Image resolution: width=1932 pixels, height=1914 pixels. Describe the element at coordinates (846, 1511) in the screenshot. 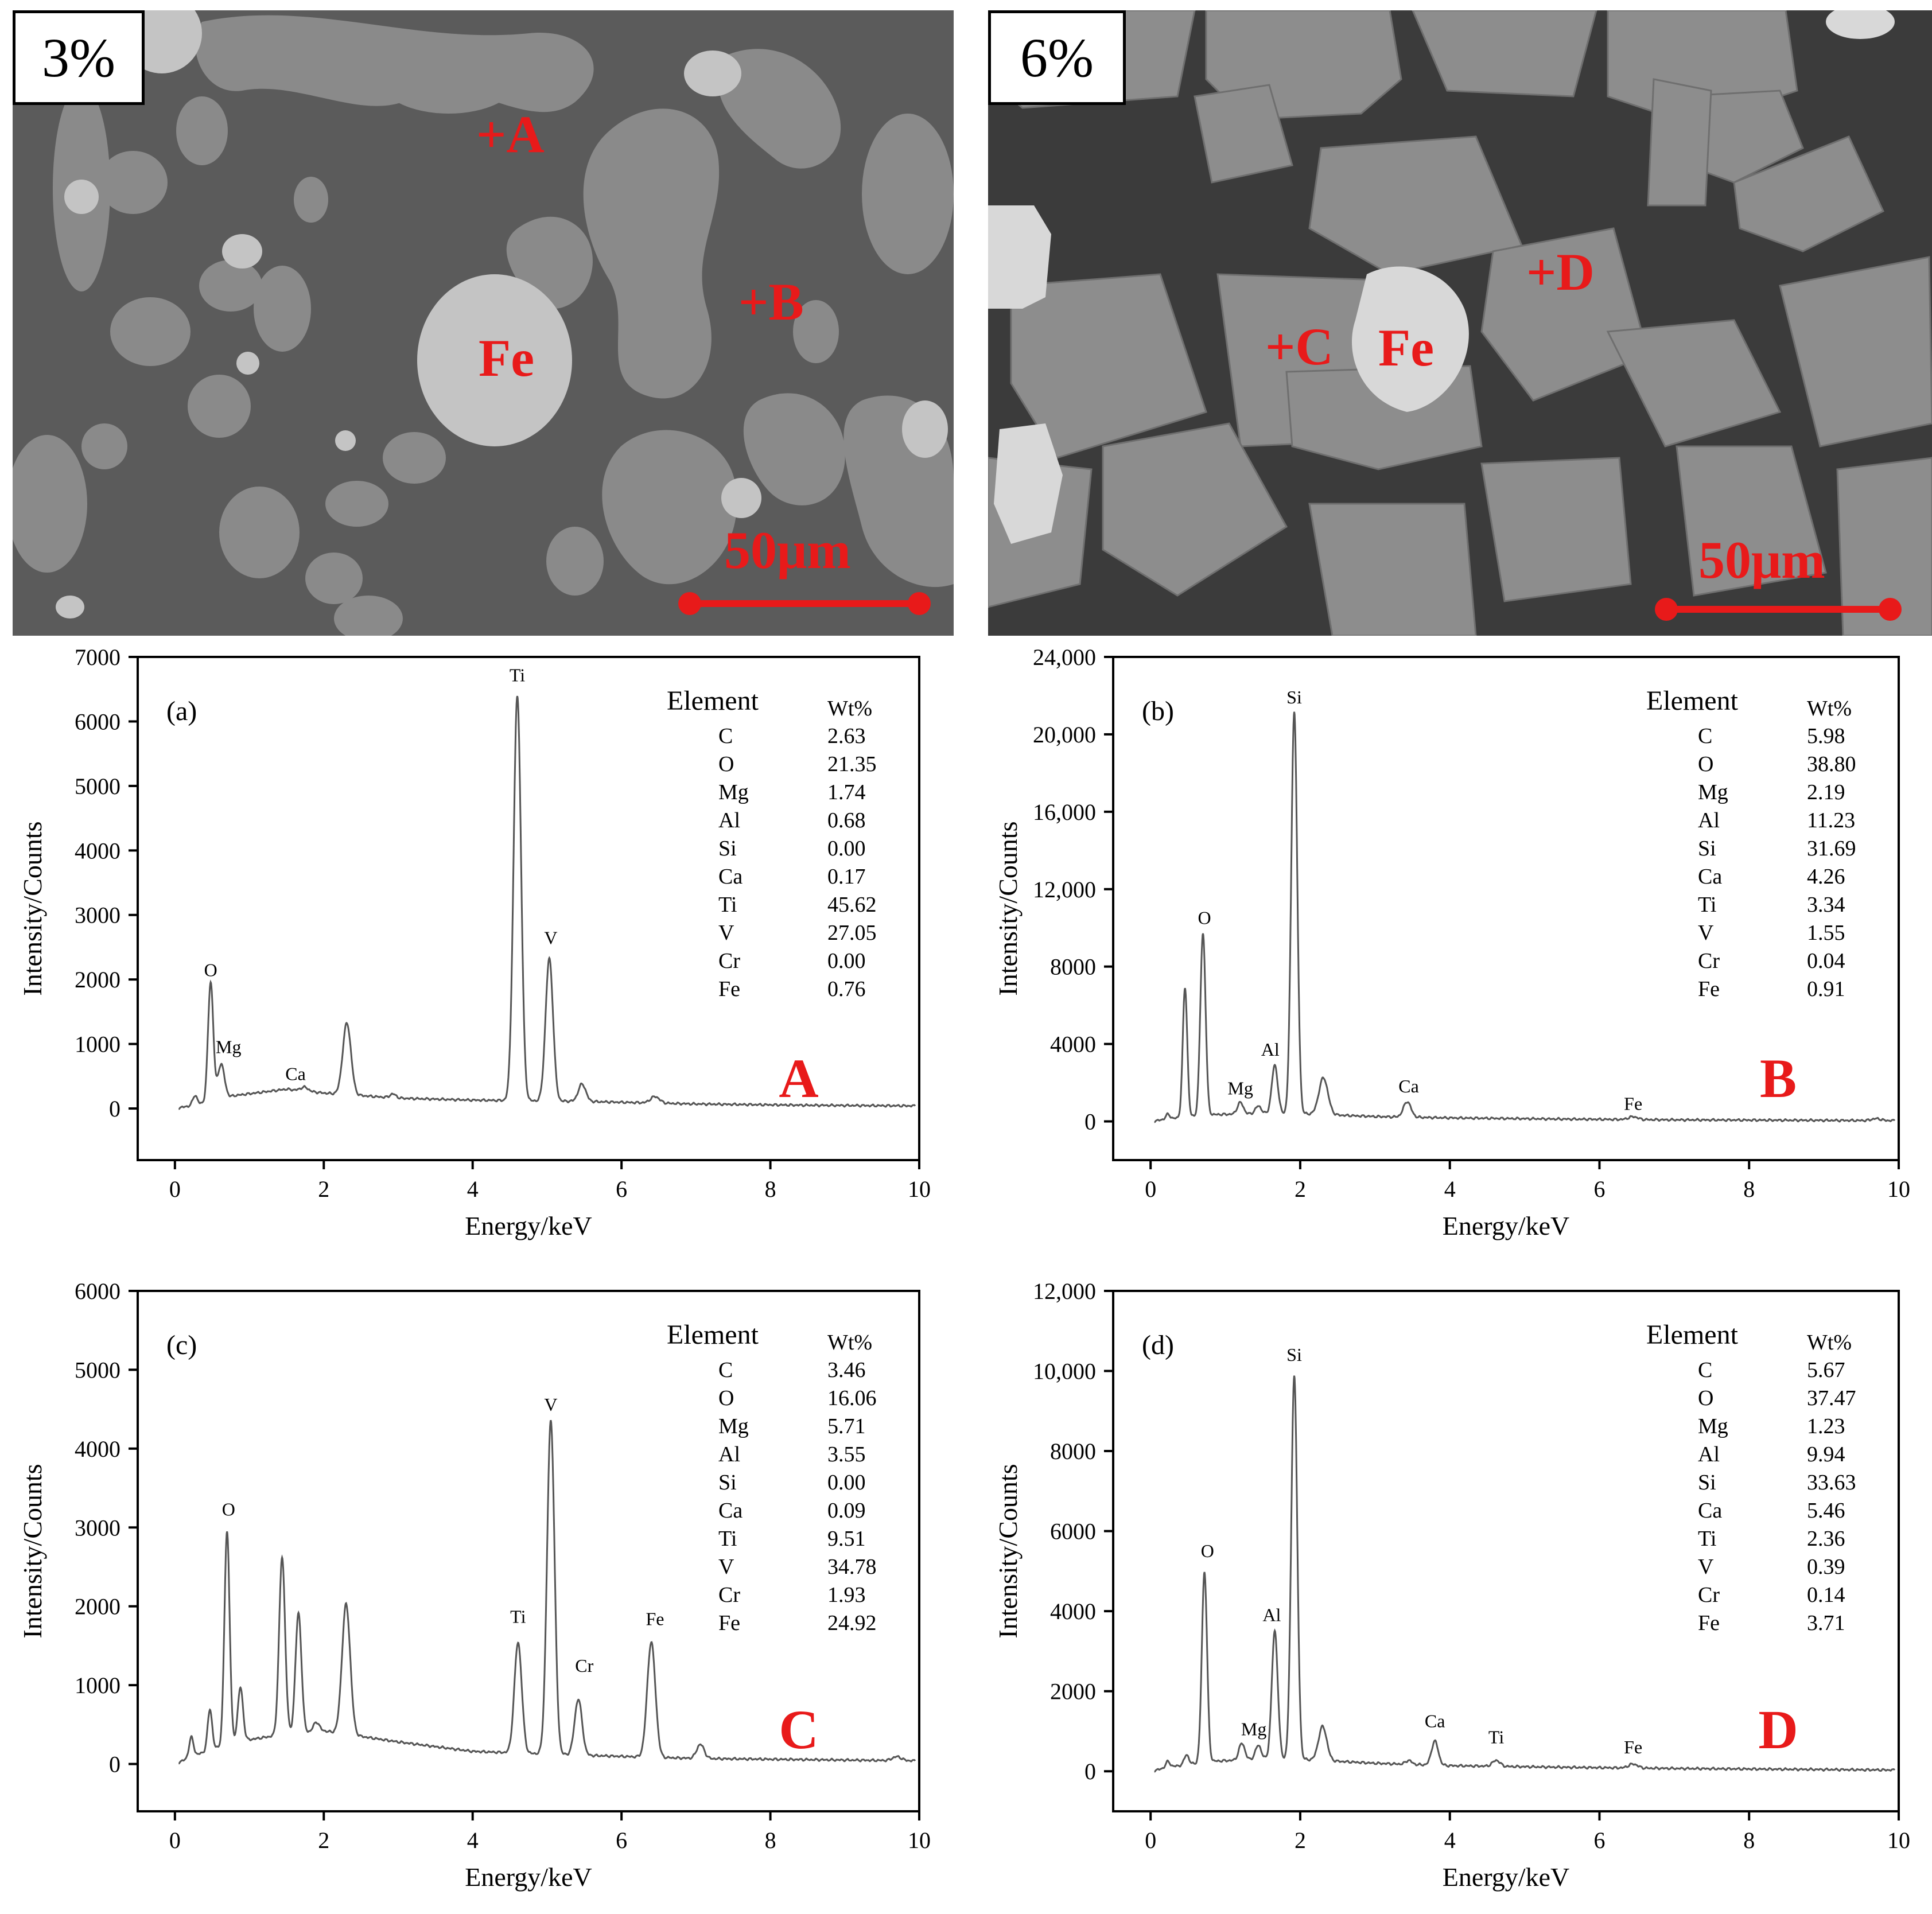

I see `table-wt: 0.09` at that location.